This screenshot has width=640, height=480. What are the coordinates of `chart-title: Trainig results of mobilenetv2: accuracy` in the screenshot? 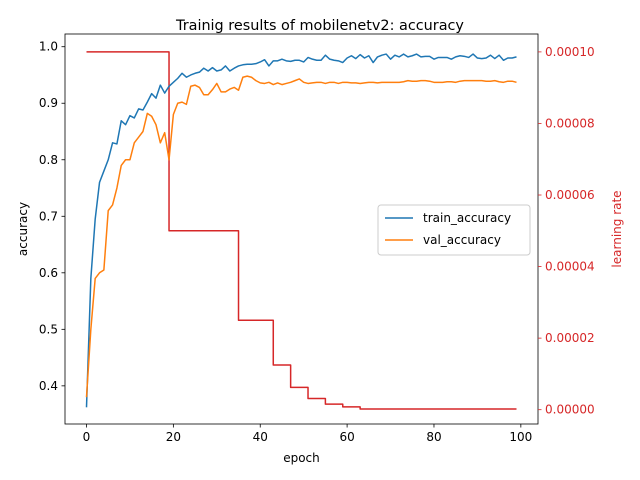 It's located at (319, 26).